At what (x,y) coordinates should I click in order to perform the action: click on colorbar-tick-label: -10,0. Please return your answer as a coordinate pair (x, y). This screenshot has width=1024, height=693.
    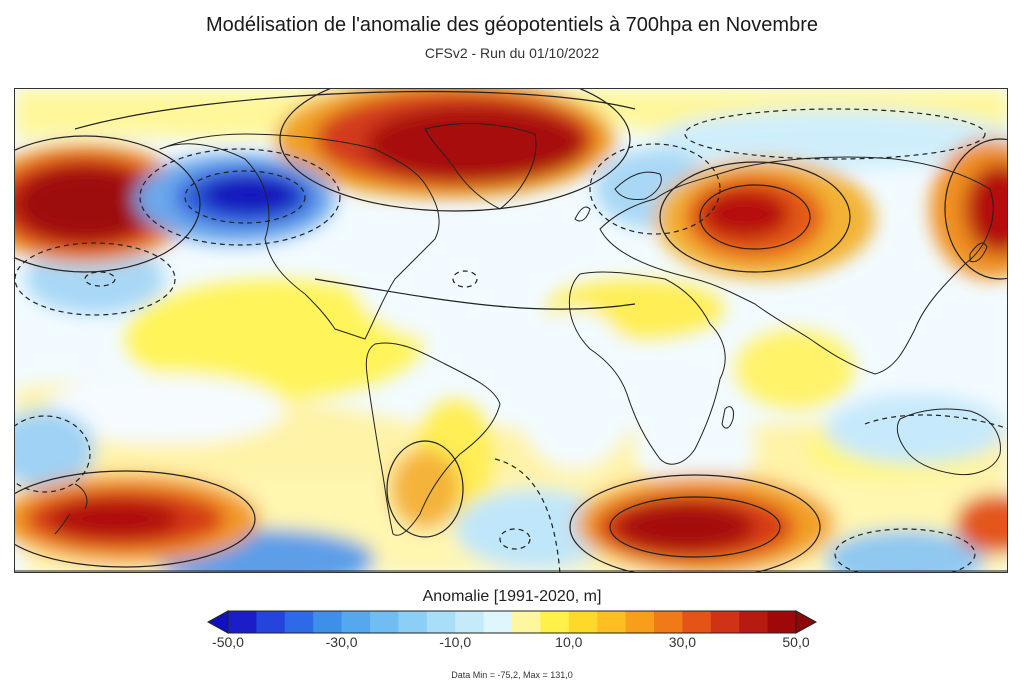
    Looking at the image, I should click on (455, 642).